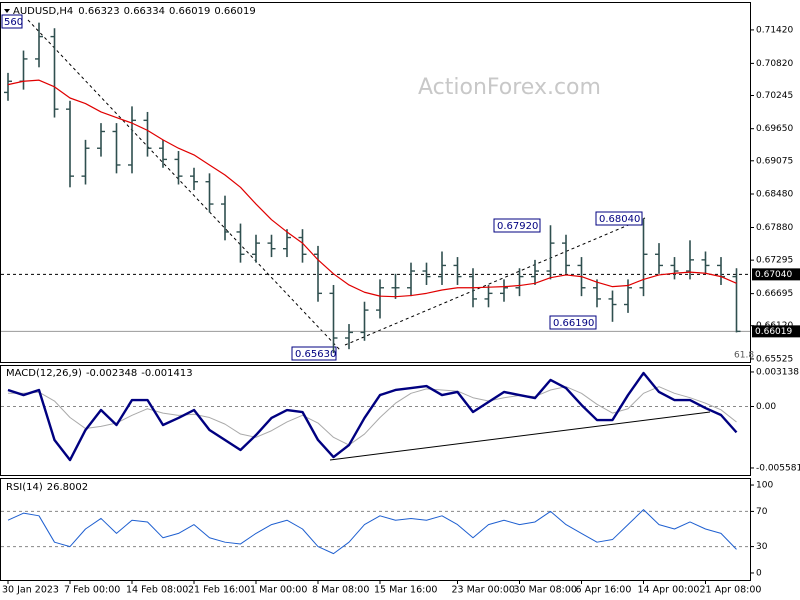  I want to click on y-tick-label: 0.67880, so click(774, 228).